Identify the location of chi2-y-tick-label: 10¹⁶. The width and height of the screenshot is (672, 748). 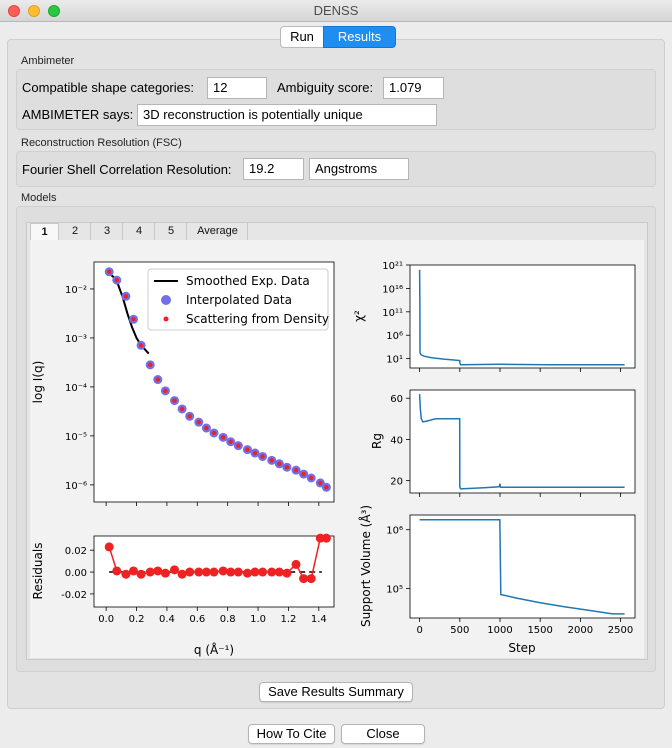
(392, 289).